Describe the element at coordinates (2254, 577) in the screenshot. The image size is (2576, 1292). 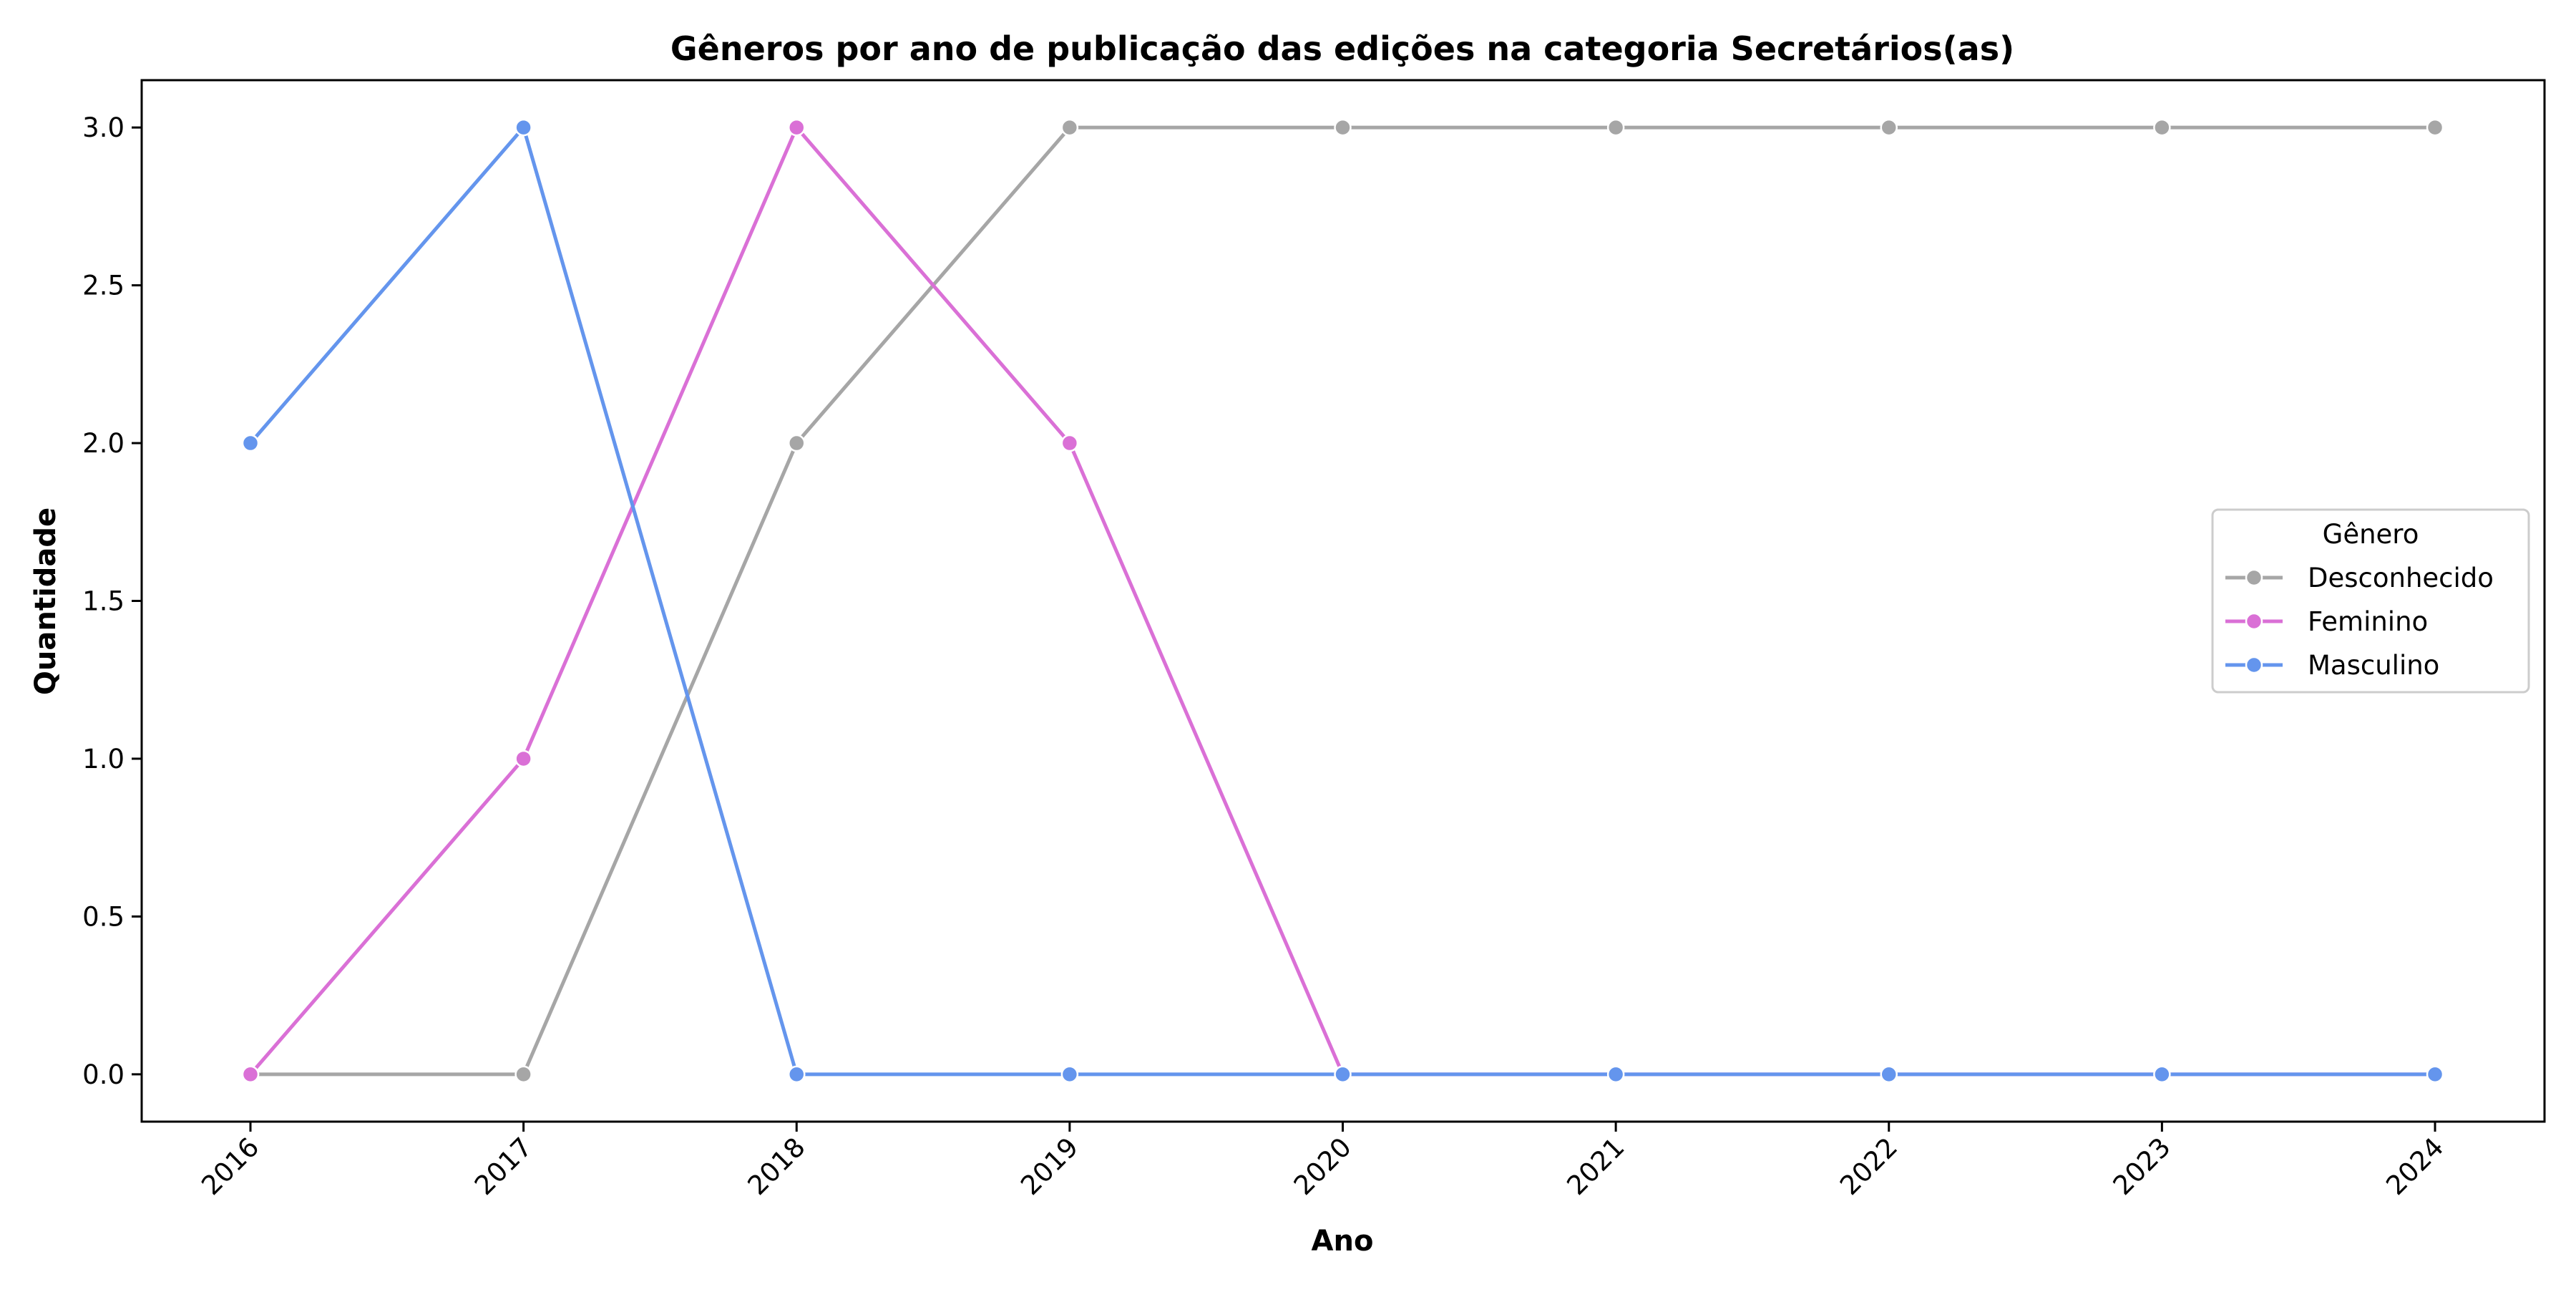
I see `legend-marker-desconhecido` at that location.